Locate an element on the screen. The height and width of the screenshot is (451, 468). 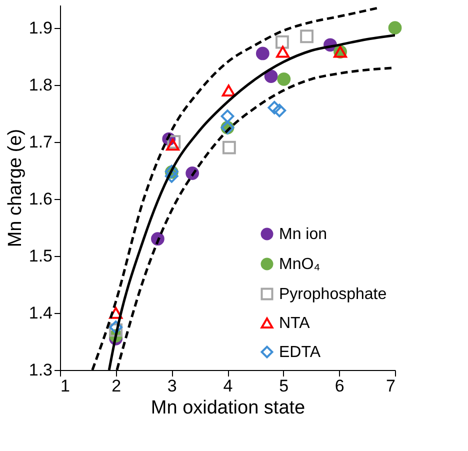
y-tick-label: 1.6 is located at coordinates (40, 198).